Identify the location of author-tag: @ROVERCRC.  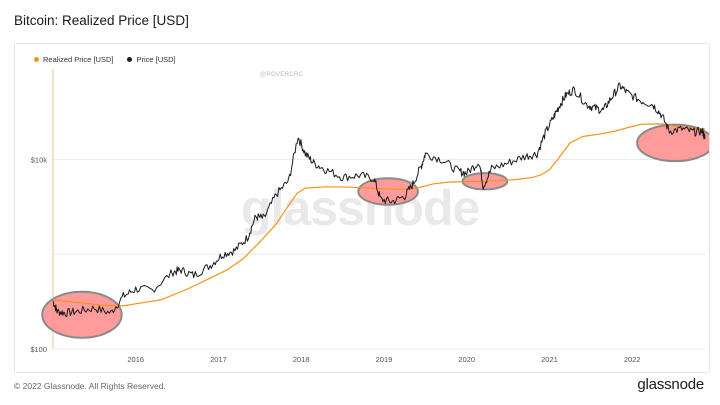
(282, 75).